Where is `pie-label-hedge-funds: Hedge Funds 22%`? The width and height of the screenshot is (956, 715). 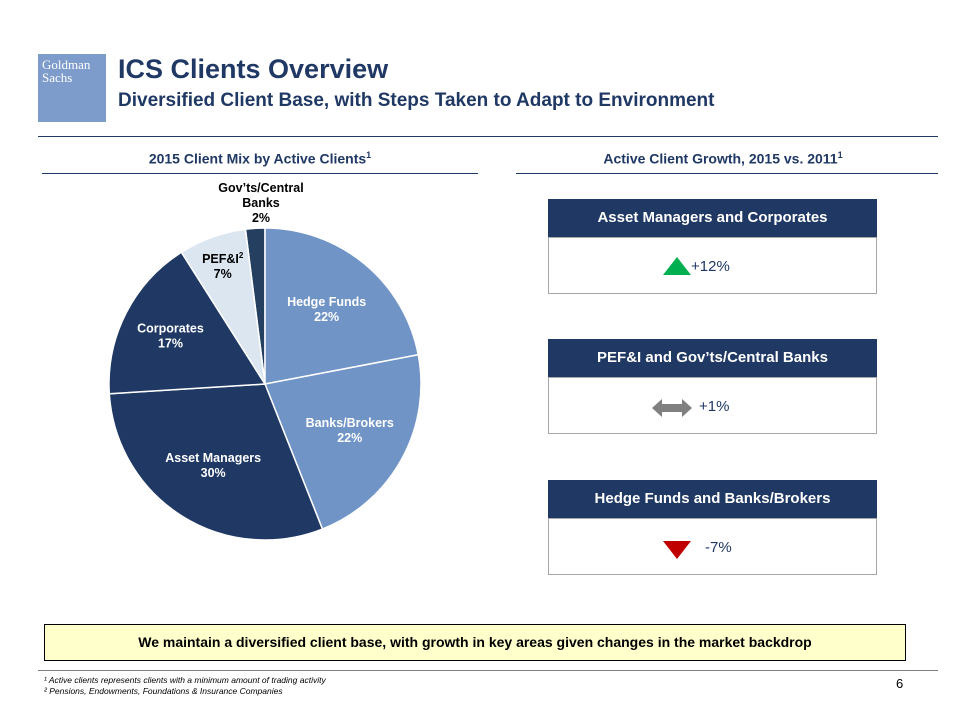 pie-label-hedge-funds: Hedge Funds 22% is located at coordinates (326, 309).